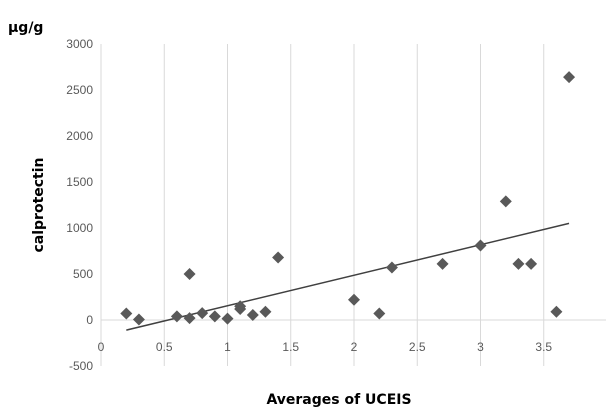 The width and height of the screenshot is (606, 410). Describe the element at coordinates (83, 274) in the screenshot. I see `y-tick-label: 500` at that location.